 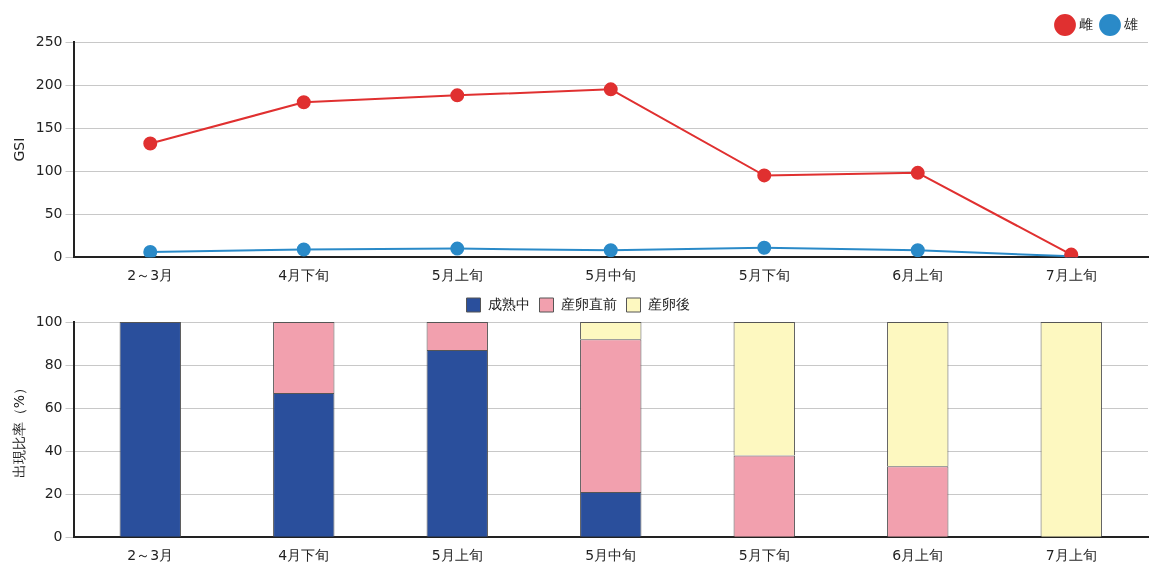 I want to click on legend-label: 成熟中, so click(x=508, y=303).